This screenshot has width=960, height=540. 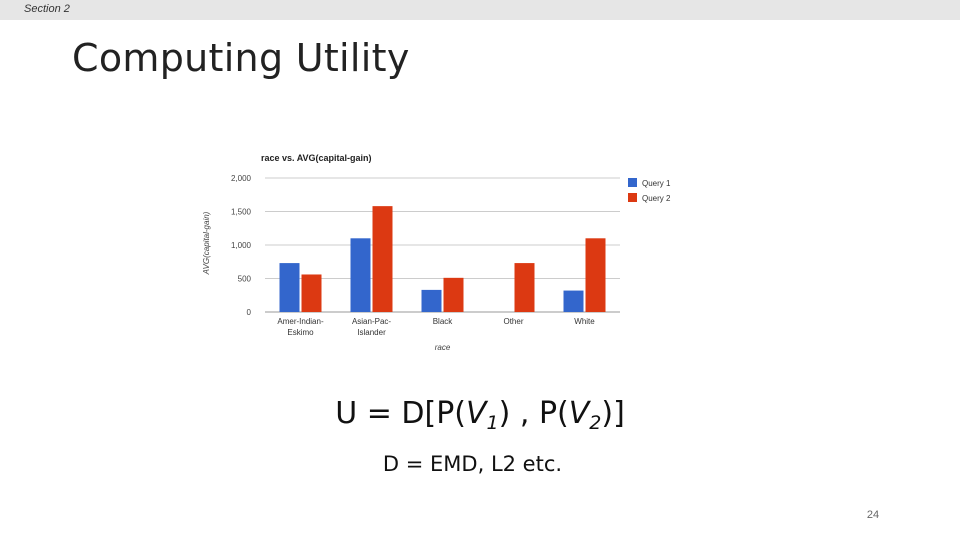 I want to click on y-tick-label: 1,500, so click(x=241, y=212).